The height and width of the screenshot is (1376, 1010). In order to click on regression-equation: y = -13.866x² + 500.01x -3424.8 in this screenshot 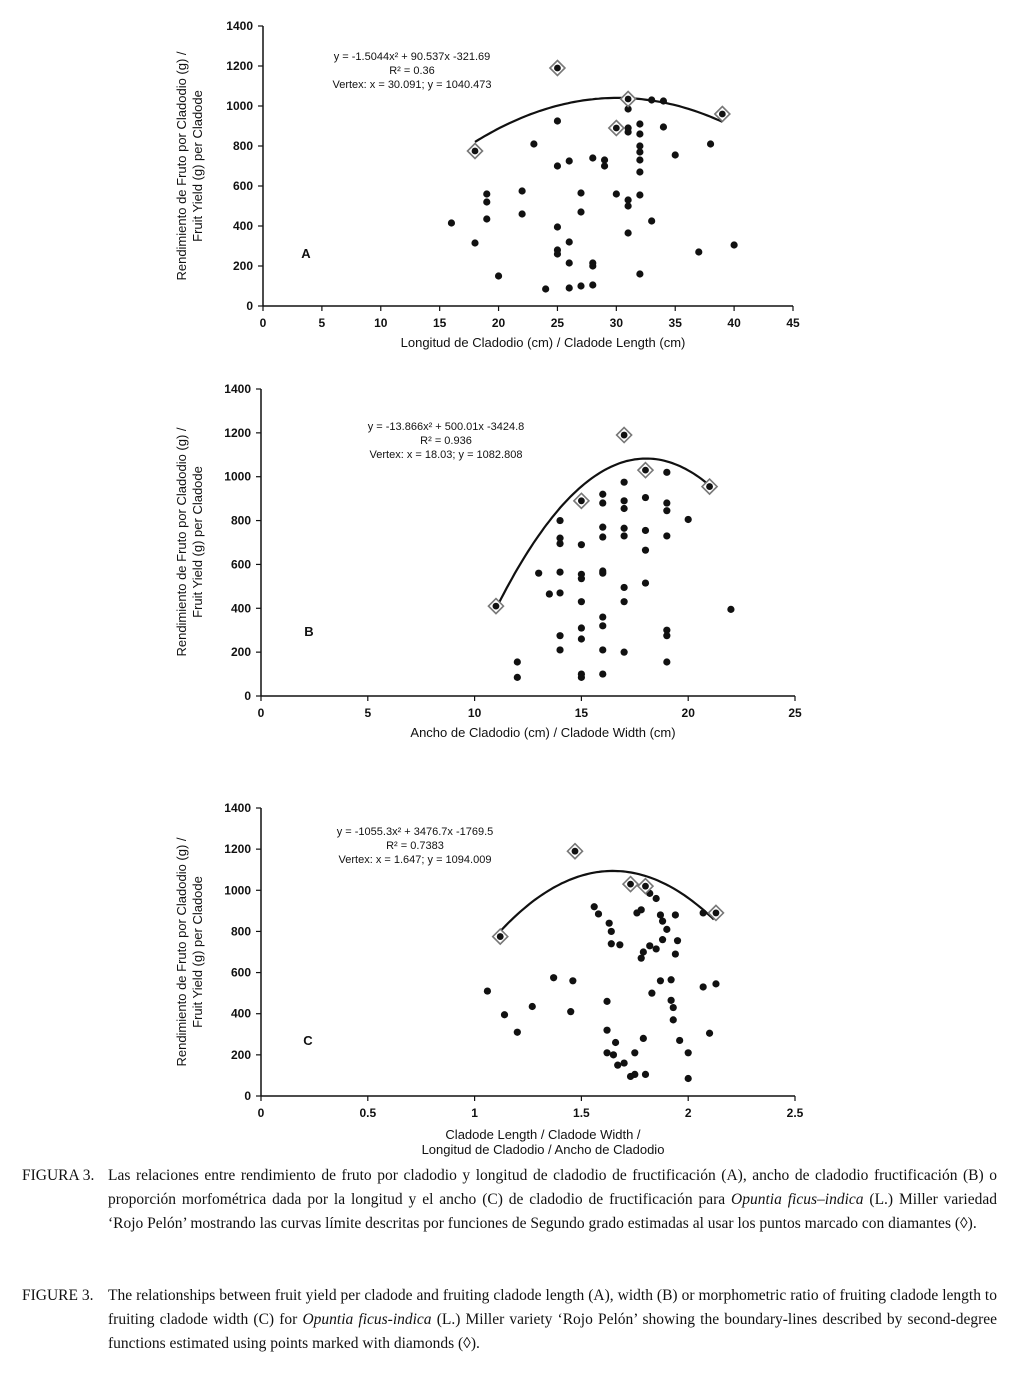, I will do `click(446, 427)`.